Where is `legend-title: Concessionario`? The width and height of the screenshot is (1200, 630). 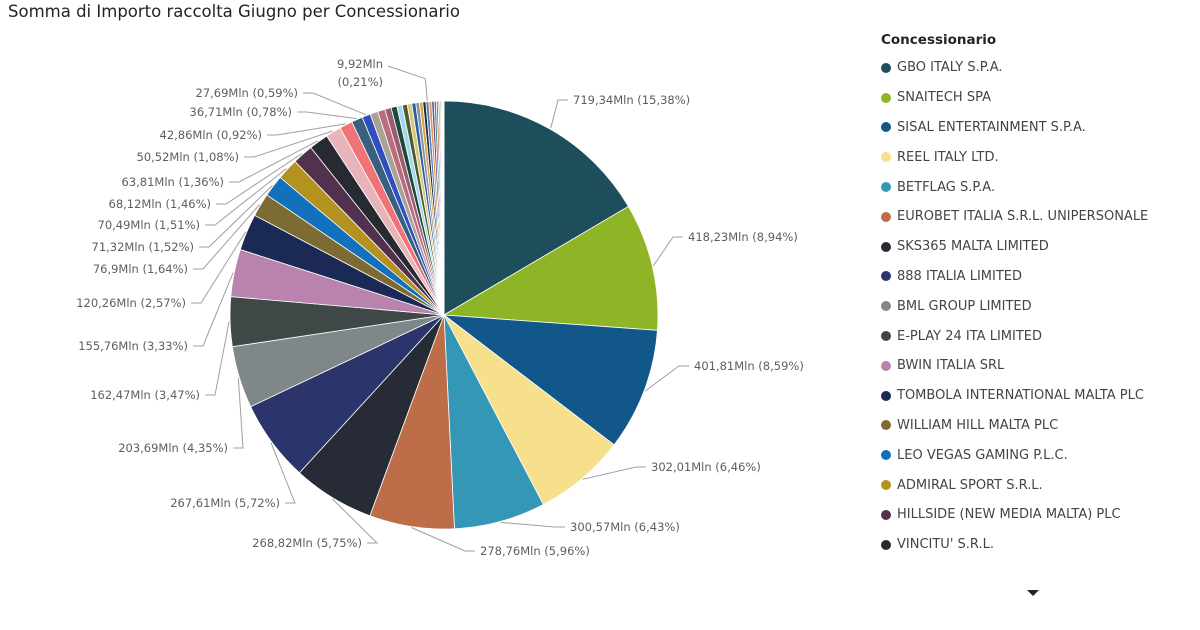
legend-title: Concessionario is located at coordinates (939, 40).